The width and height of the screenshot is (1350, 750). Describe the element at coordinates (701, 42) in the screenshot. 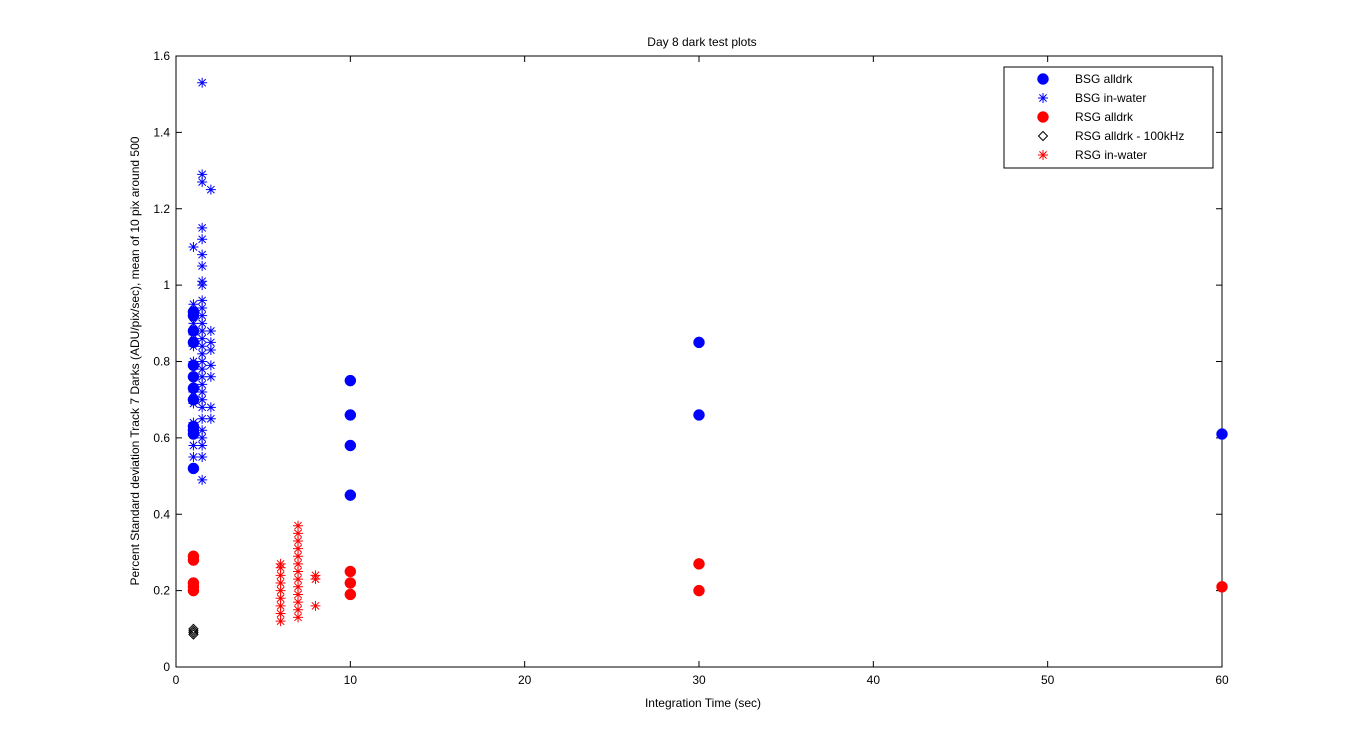

I see `chart-title: Day 8 dark test plots` at that location.